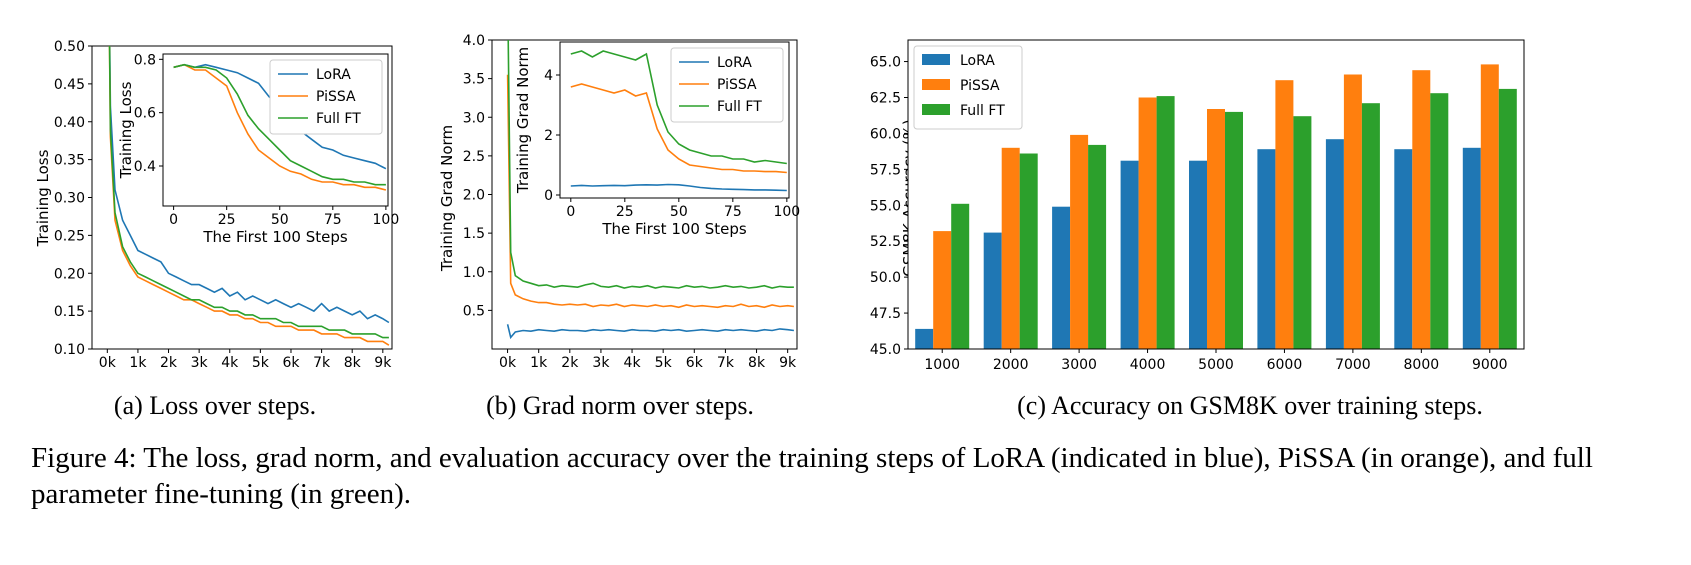  What do you see at coordinates (734, 63) in the screenshot?
I see `gradnorm-legend-label: LoRA` at bounding box center [734, 63].